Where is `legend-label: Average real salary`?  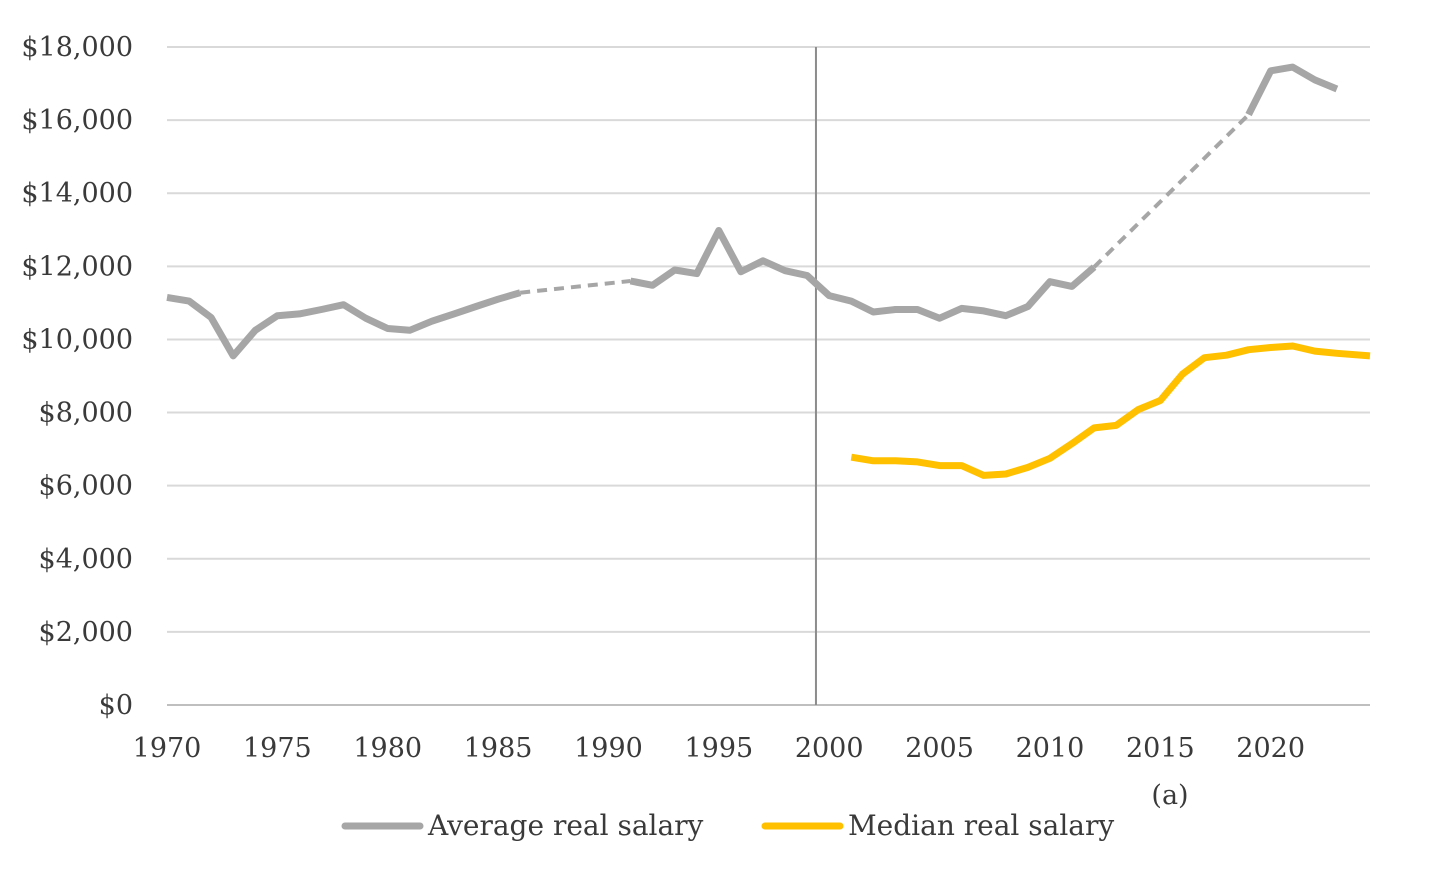
legend-label: Average real salary is located at coordinates (565, 825).